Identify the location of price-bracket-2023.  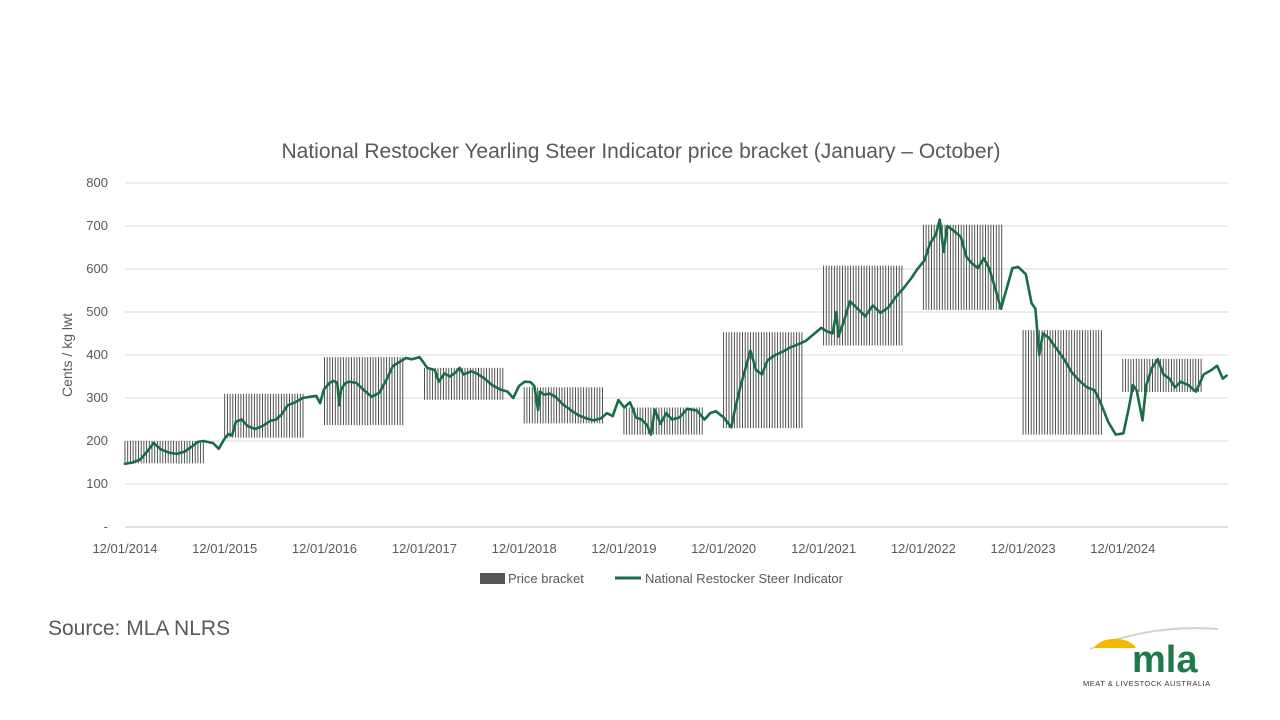
(1062, 382).